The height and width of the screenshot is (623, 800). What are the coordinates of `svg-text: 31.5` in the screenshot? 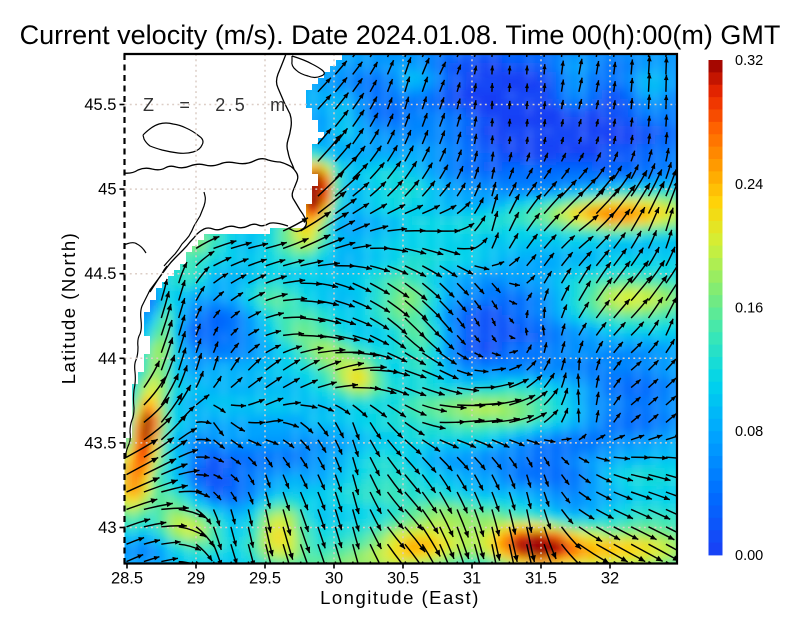 It's located at (541, 579).